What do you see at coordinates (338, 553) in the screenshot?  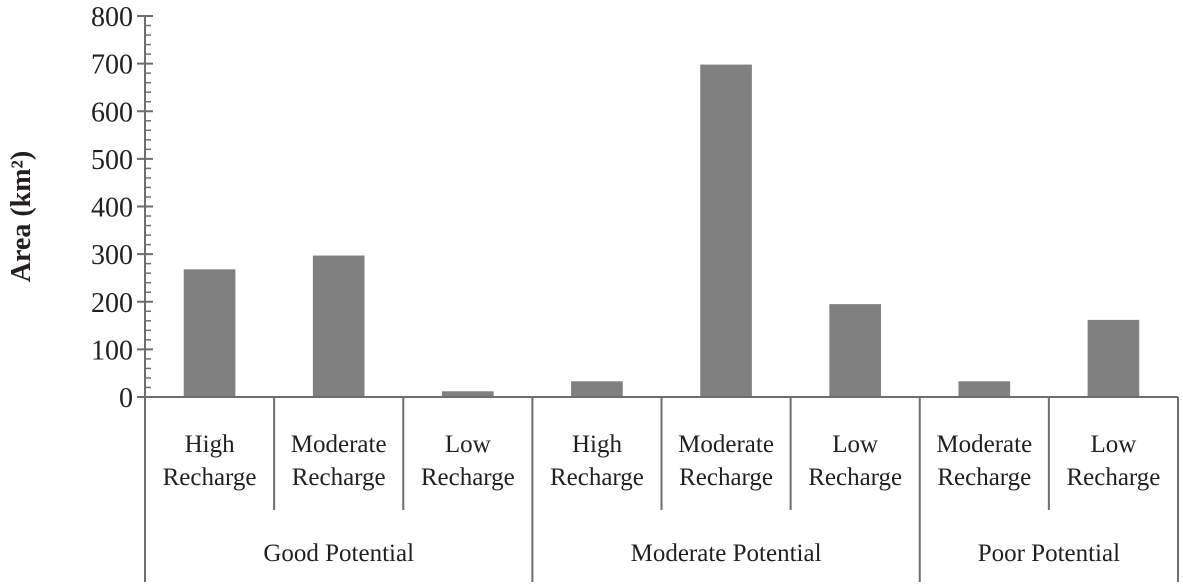 I see `group-label: Good Potential` at bounding box center [338, 553].